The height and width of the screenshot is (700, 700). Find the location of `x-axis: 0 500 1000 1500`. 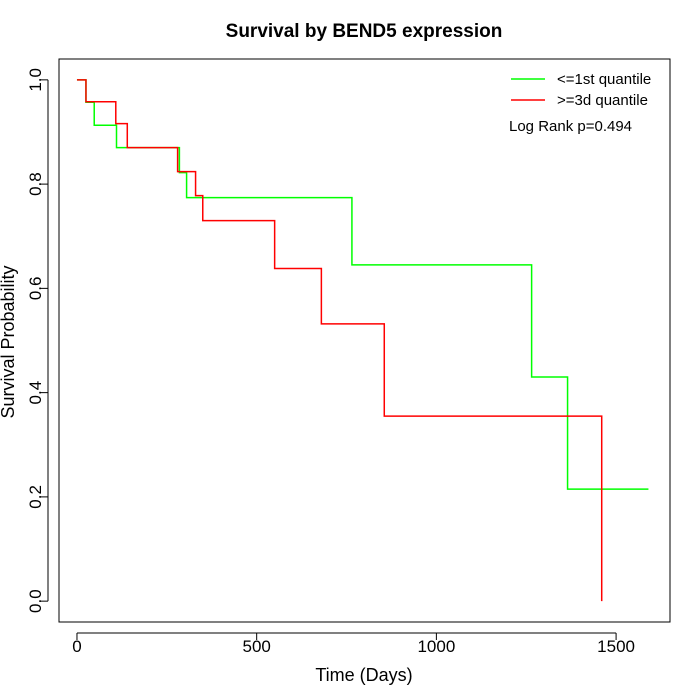

x-axis: 0 500 1000 1500 is located at coordinates (353, 644).